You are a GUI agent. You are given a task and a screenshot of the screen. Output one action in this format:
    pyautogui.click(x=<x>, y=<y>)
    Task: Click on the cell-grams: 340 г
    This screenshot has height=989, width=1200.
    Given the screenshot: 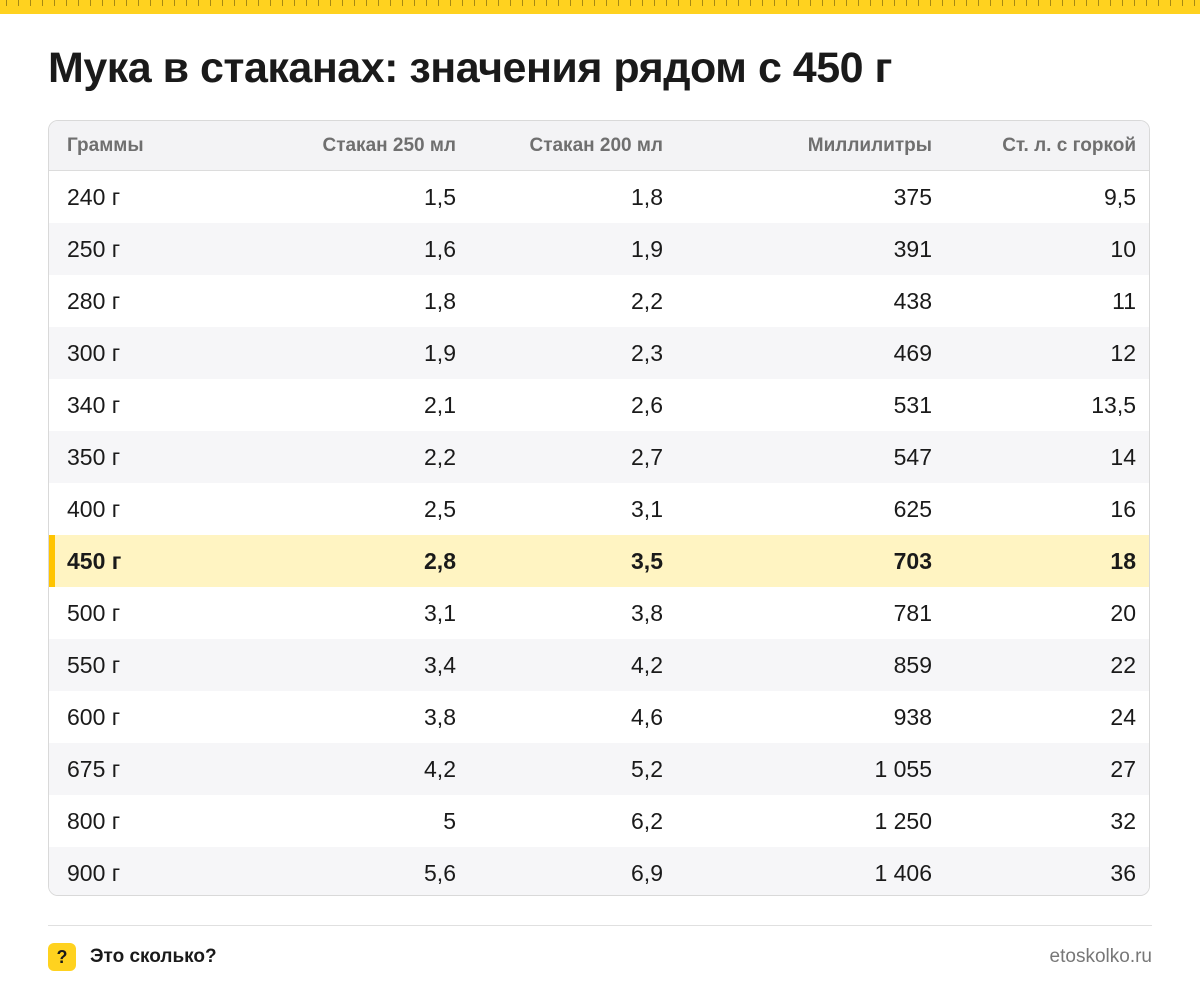 What is the action you would take?
    pyautogui.click(x=94, y=404)
    